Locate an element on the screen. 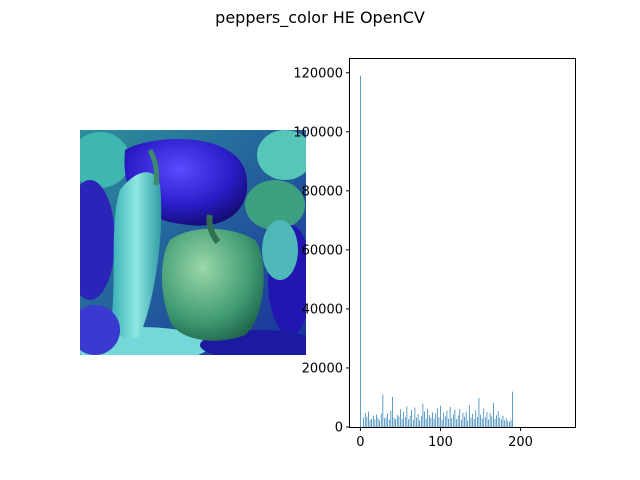 This screenshot has height=480, width=640. y-axis: 0 20000 40000 60000 80000 100000 120000 is located at coordinates (321, 251).